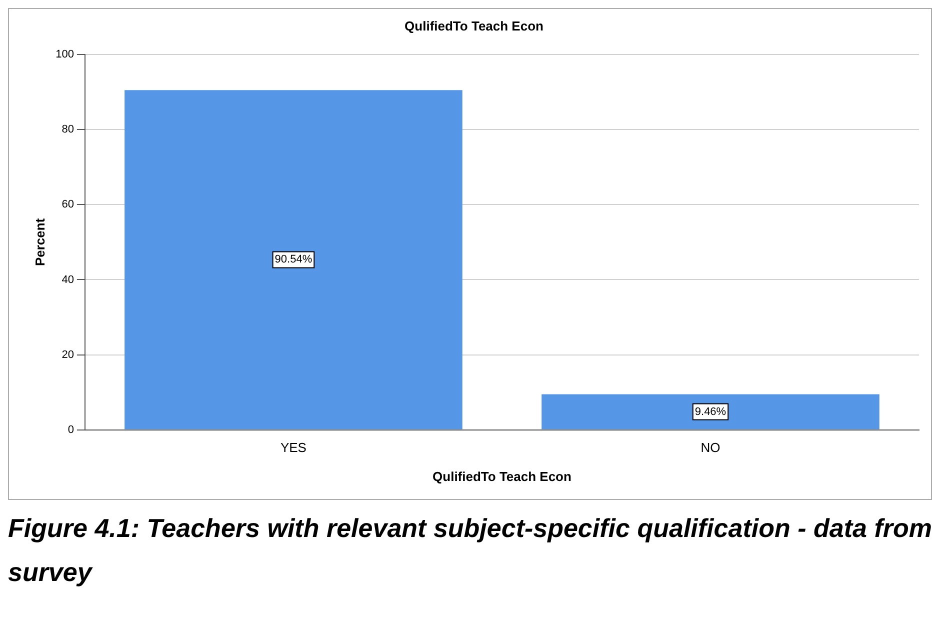 The height and width of the screenshot is (623, 940). I want to click on x-tick-label: NO, so click(710, 448).